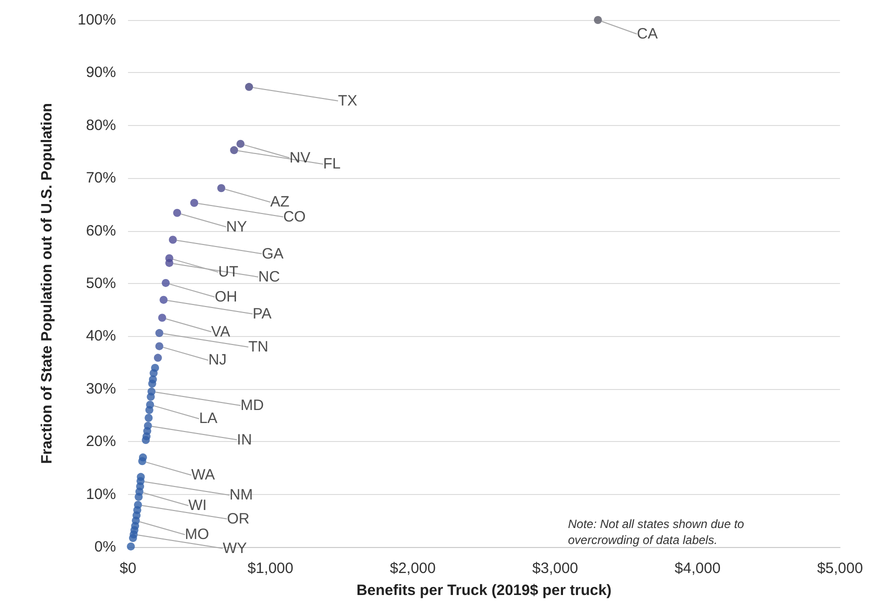  Describe the element at coordinates (101, 389) in the screenshot. I see `y-tick-label: 30%` at that location.